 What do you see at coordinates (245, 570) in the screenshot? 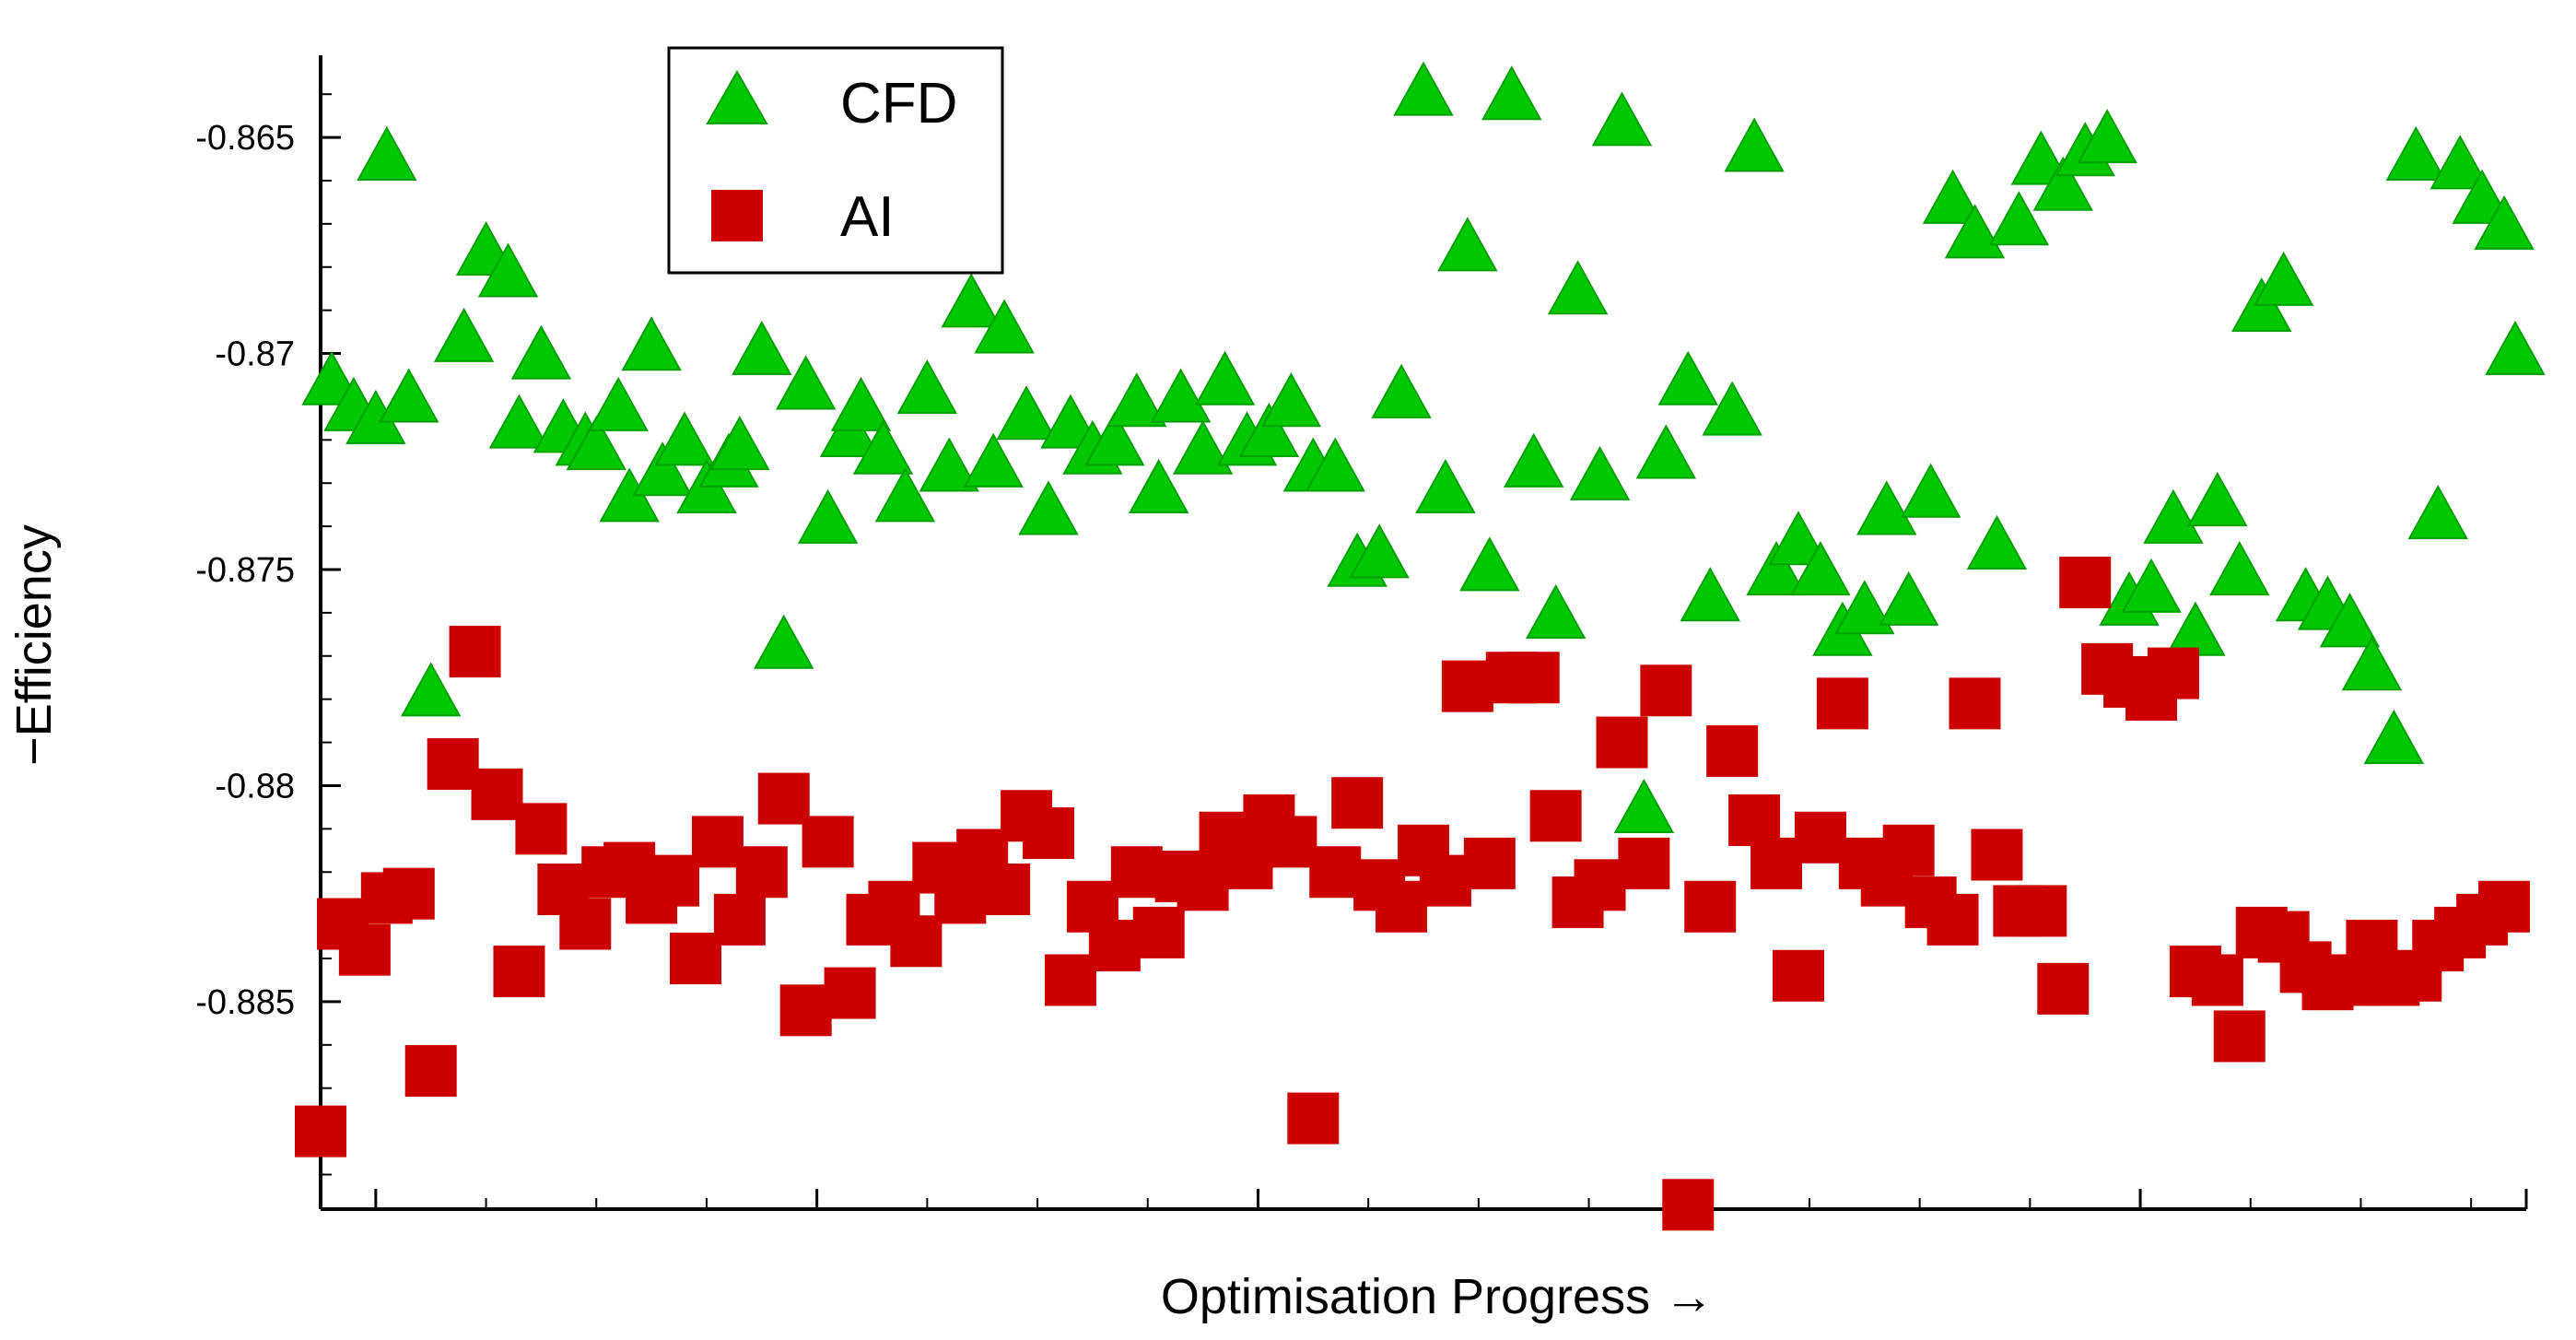
I see `y-tick-label: -0.875` at bounding box center [245, 570].